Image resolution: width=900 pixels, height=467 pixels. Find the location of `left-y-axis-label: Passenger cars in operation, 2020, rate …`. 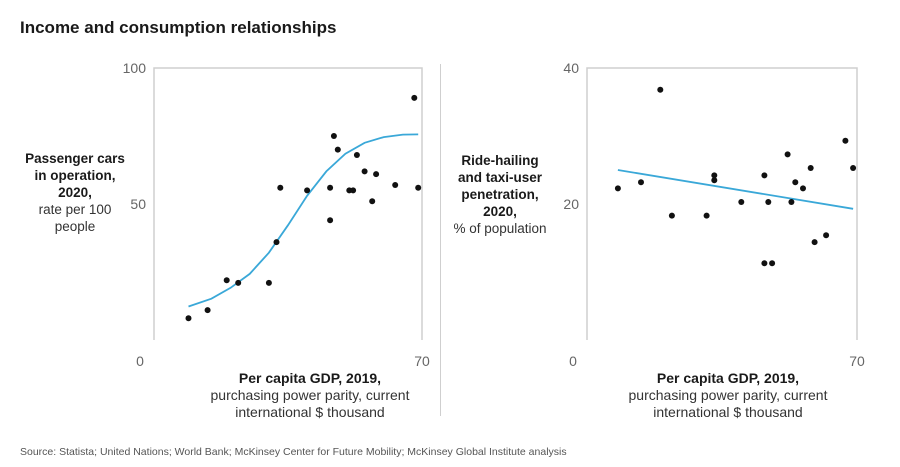

left-y-axis-label: Passenger cars in operation, 2020, rate … is located at coordinates (75, 192).